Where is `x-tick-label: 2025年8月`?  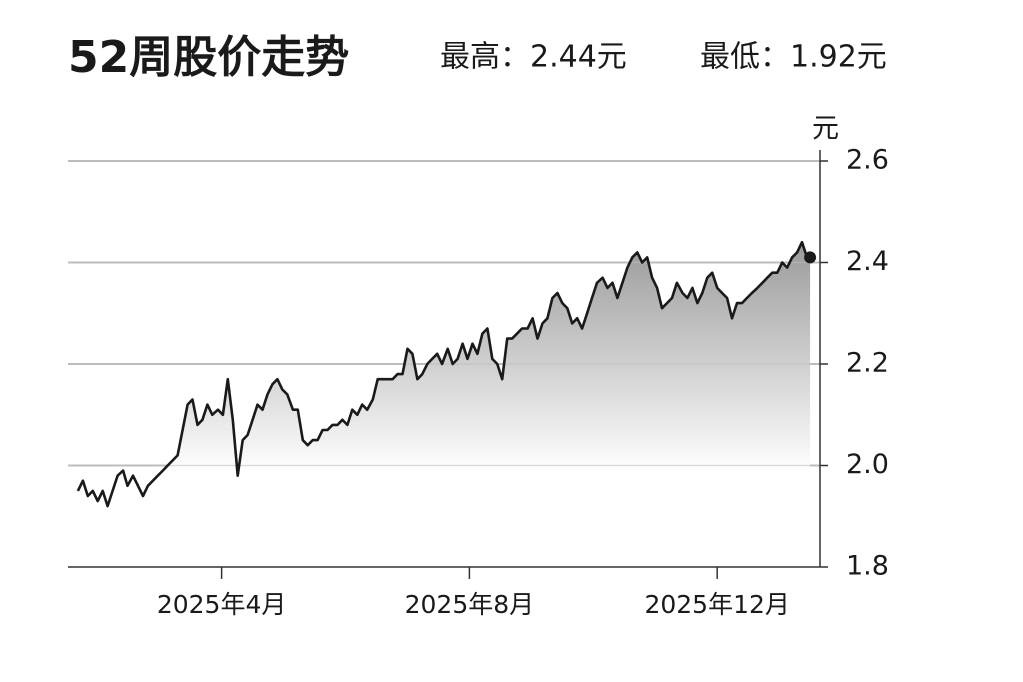 x-tick-label: 2025年8月 is located at coordinates (470, 604).